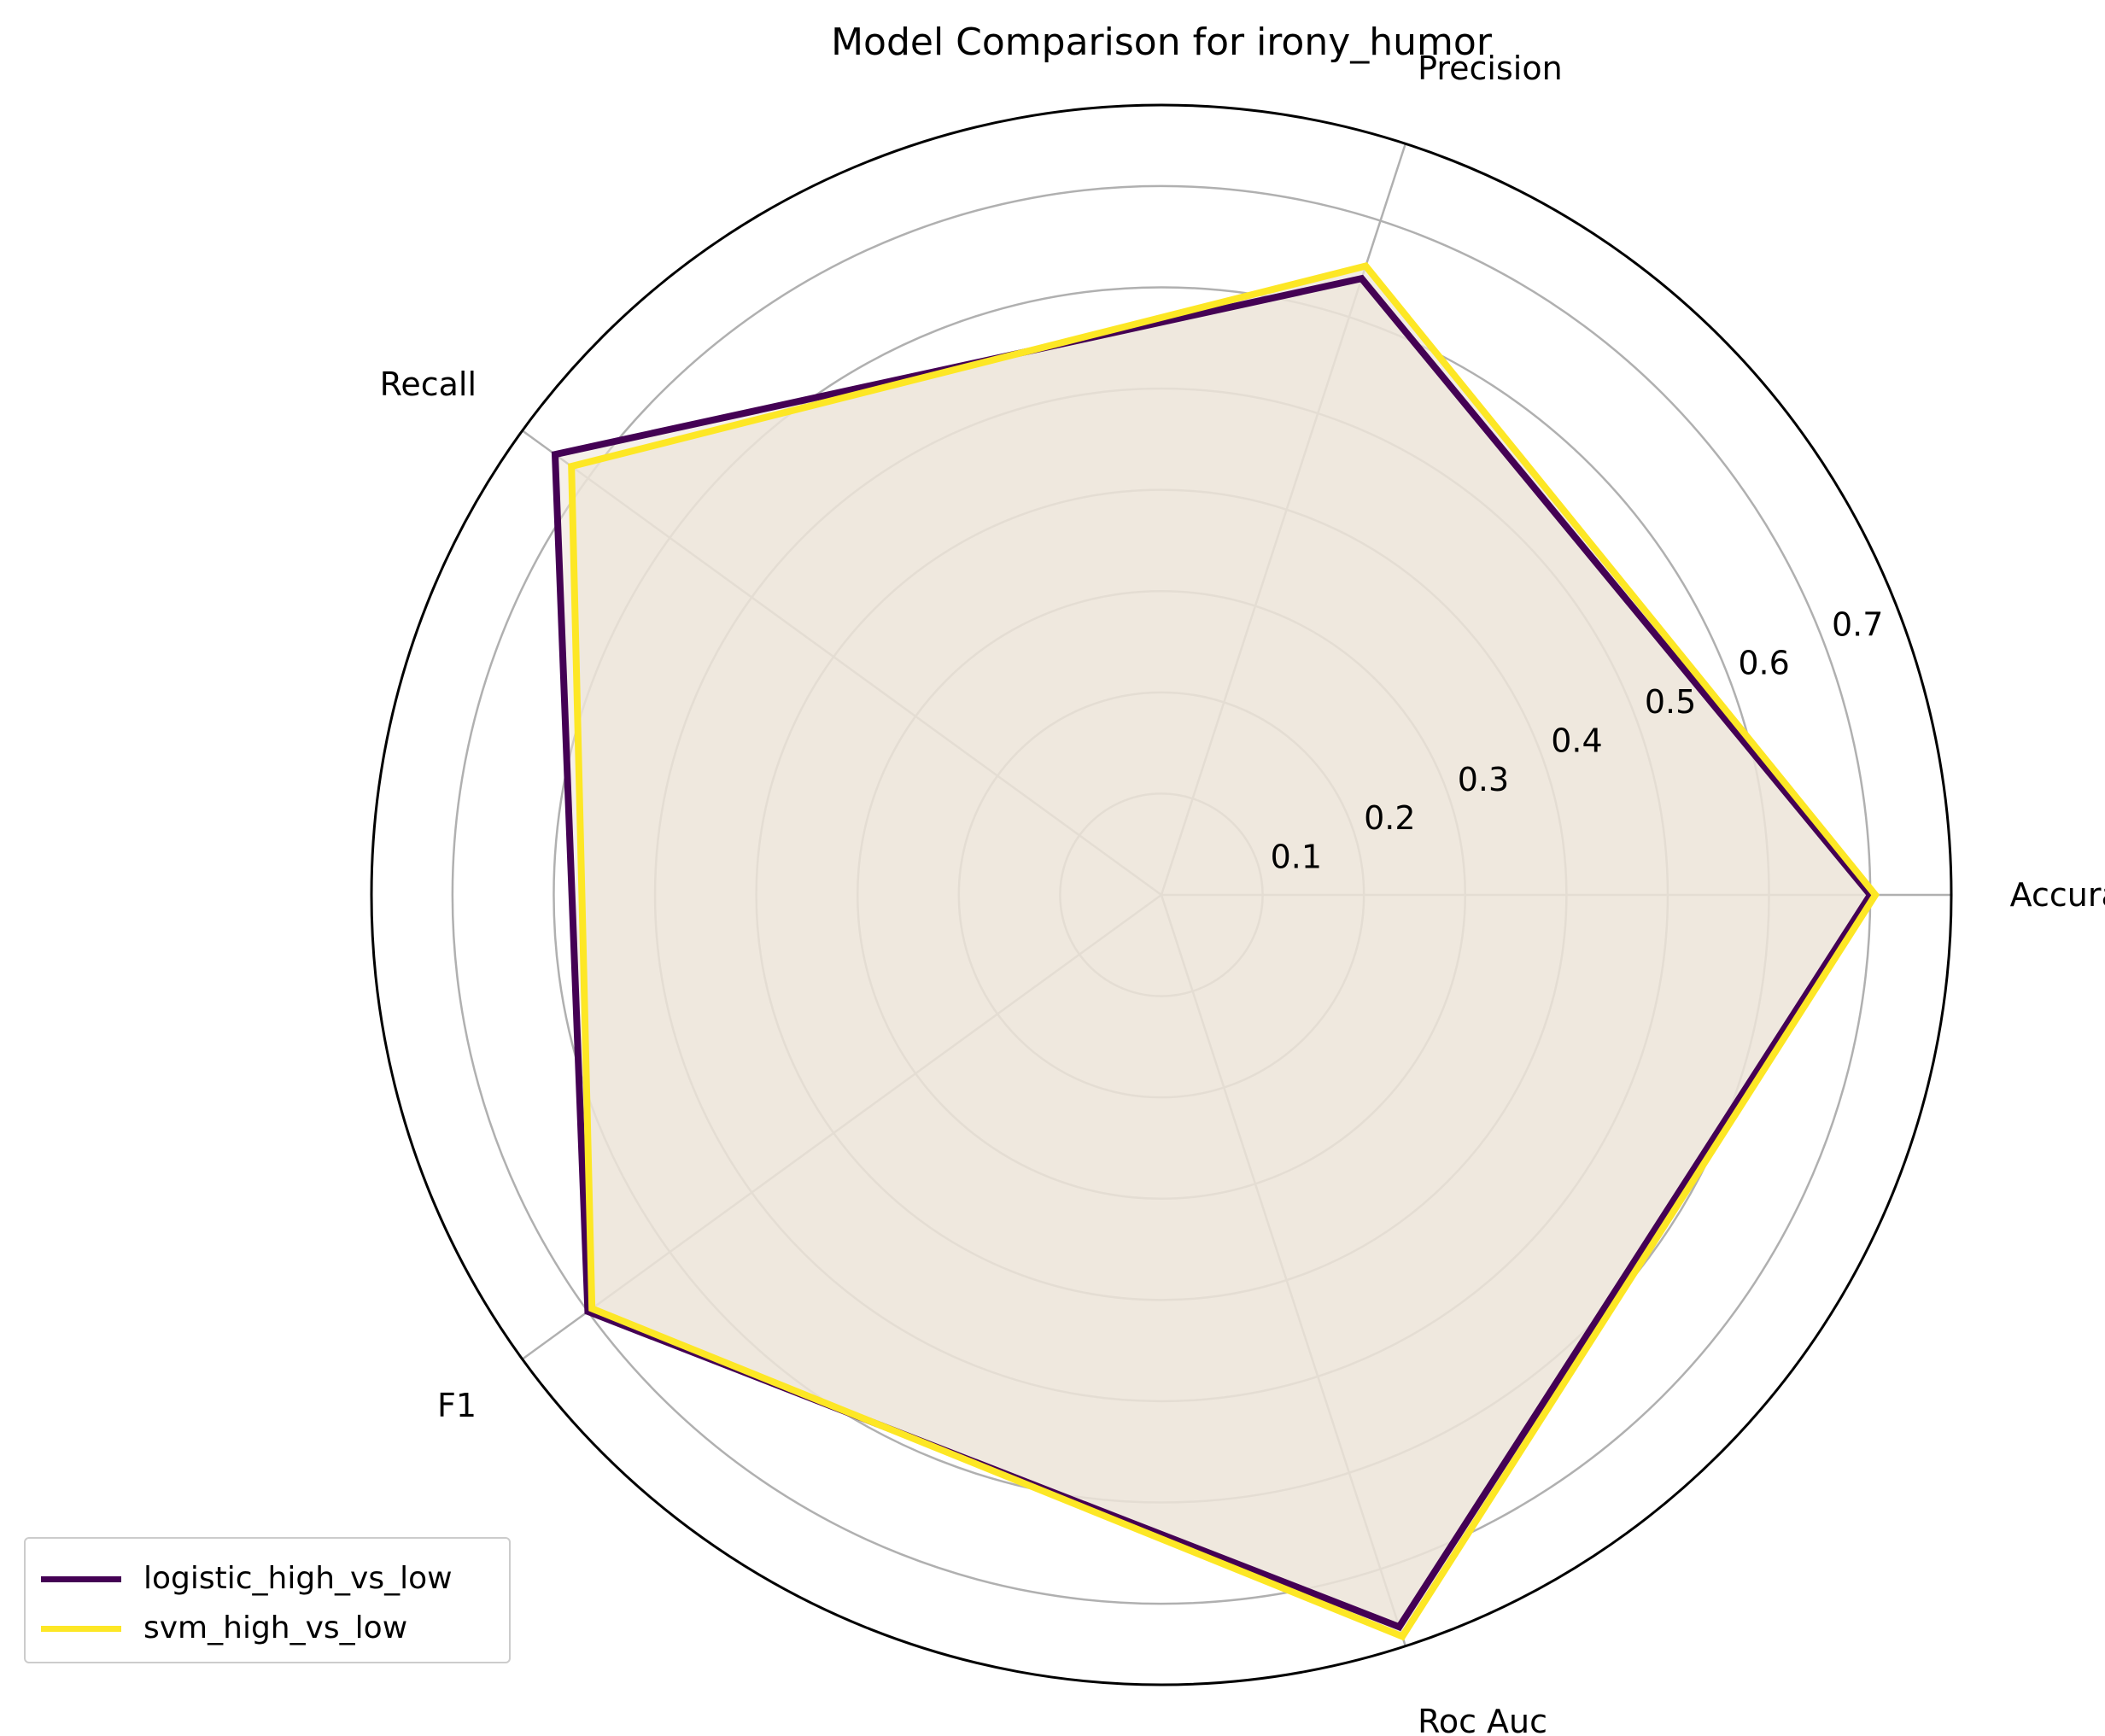 This screenshot has width=2105, height=1736. I want to click on axis-label-f1: F1, so click(457, 1405).